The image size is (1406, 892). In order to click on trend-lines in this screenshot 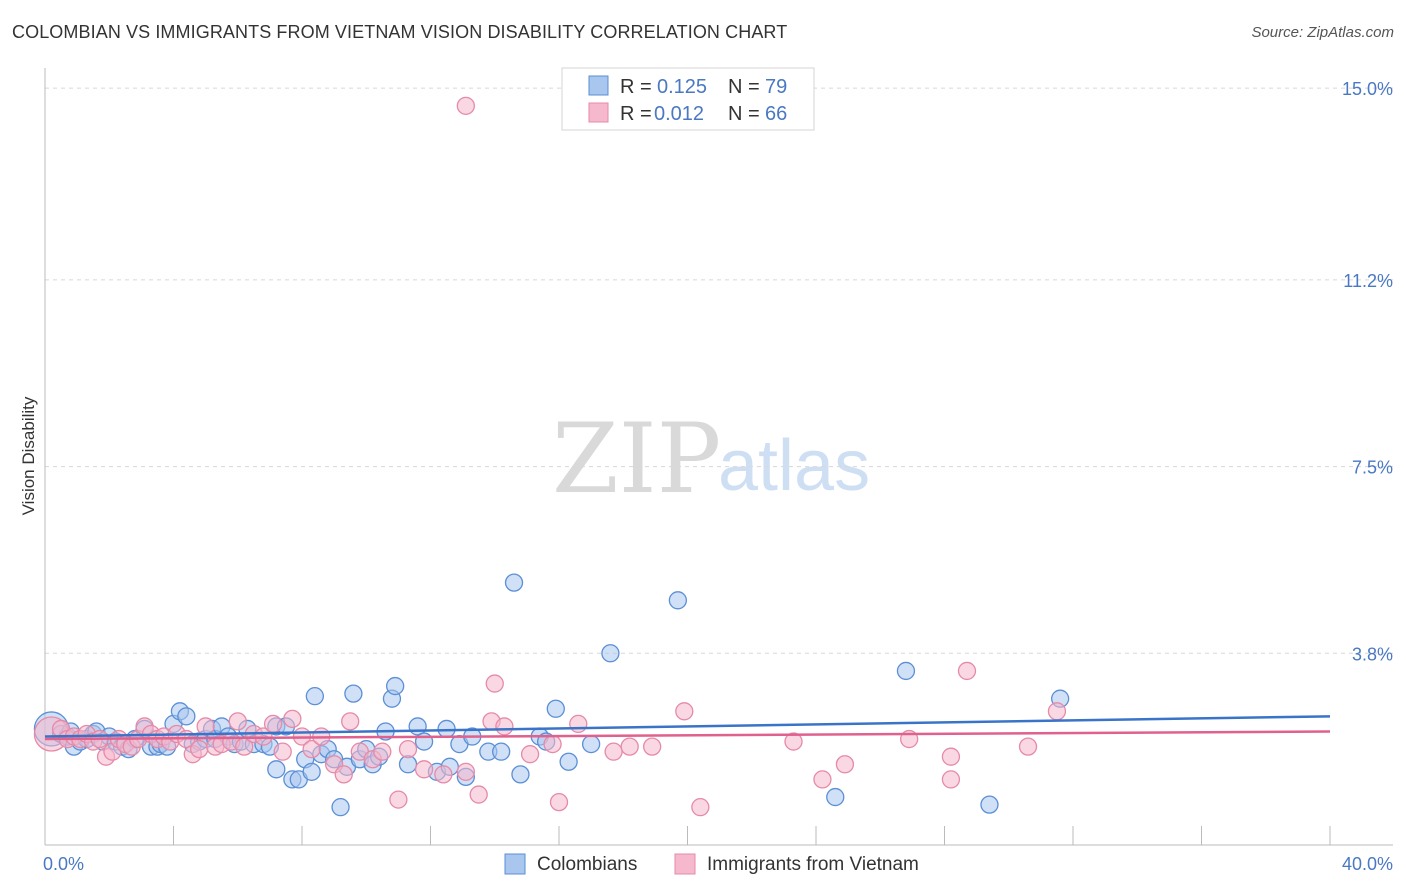, I will do `click(687, 728)`.